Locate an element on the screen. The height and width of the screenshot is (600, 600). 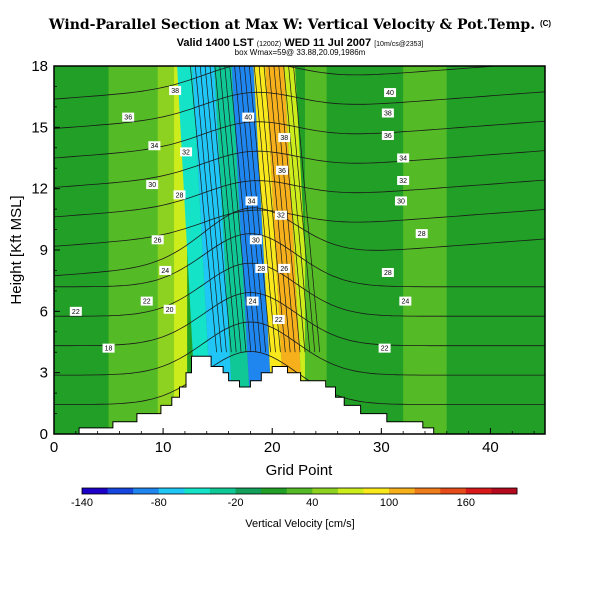
svg-text: 10 is located at coordinates (163, 447).